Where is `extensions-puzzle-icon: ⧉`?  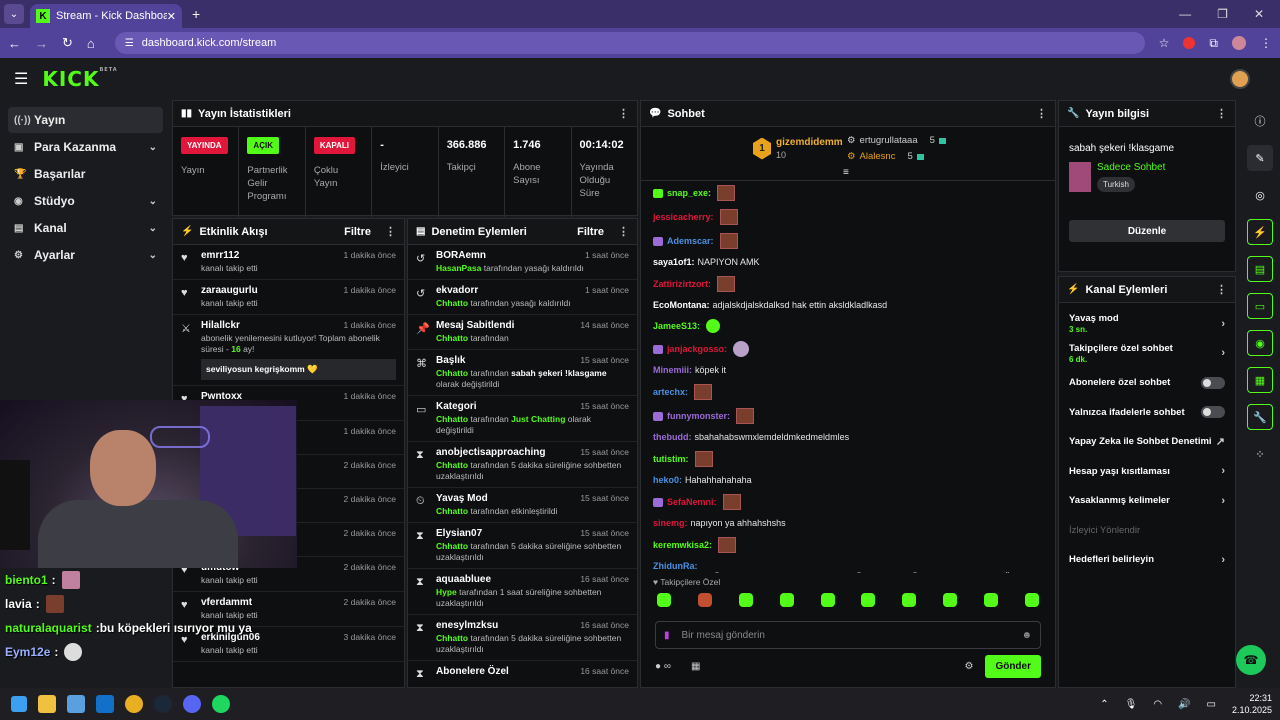
extensions-puzzle-icon: ⧉ is located at coordinates (1213, 42).